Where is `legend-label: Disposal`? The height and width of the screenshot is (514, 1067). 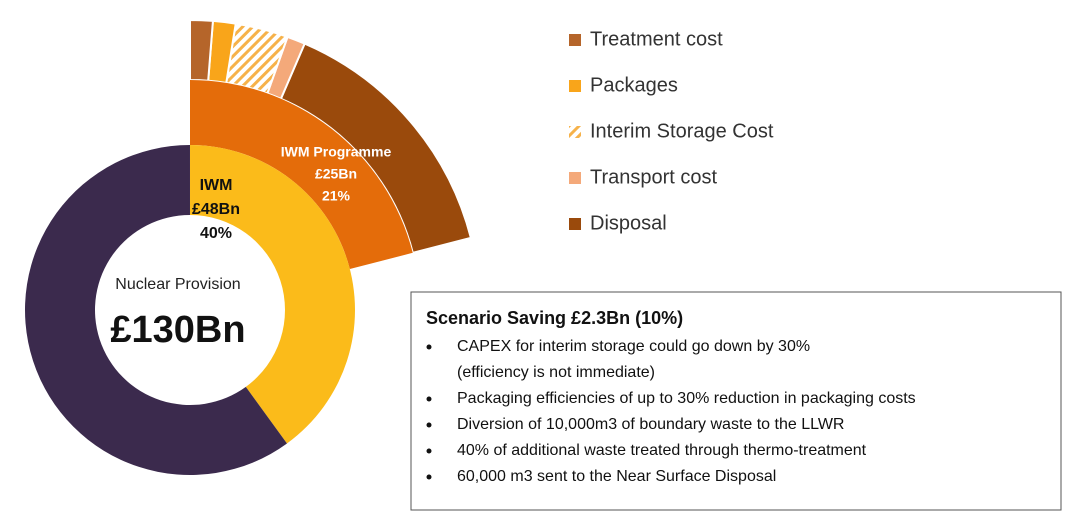 legend-label: Disposal is located at coordinates (628, 223).